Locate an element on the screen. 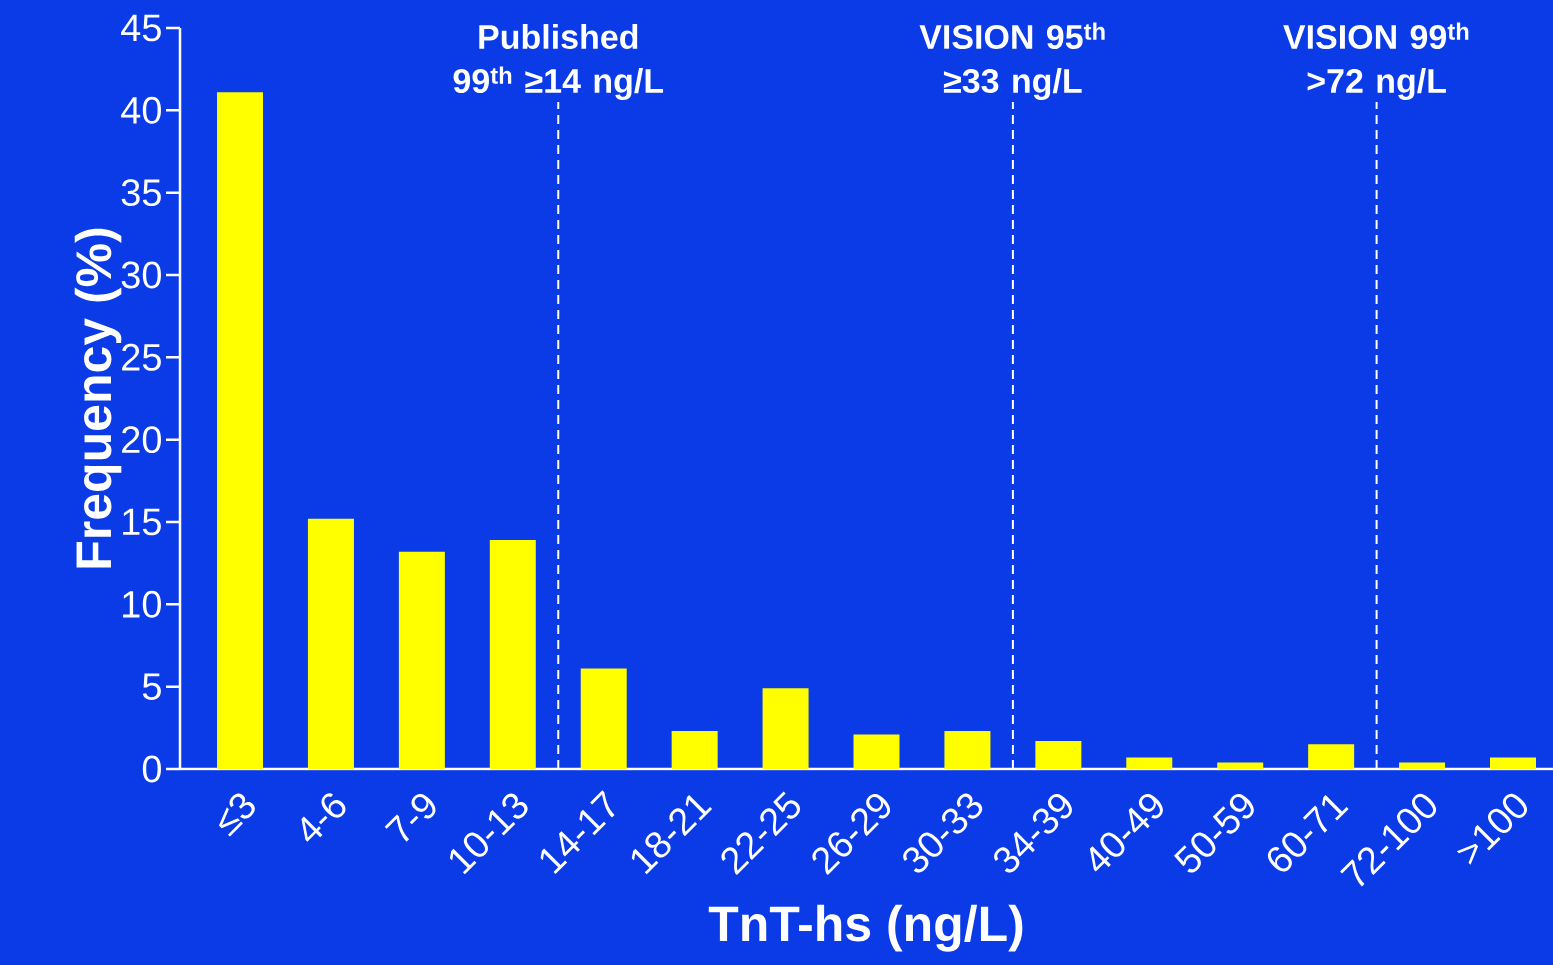 This screenshot has width=1553, height=965. x-tick-label: 4-6 is located at coordinates (323, 817).